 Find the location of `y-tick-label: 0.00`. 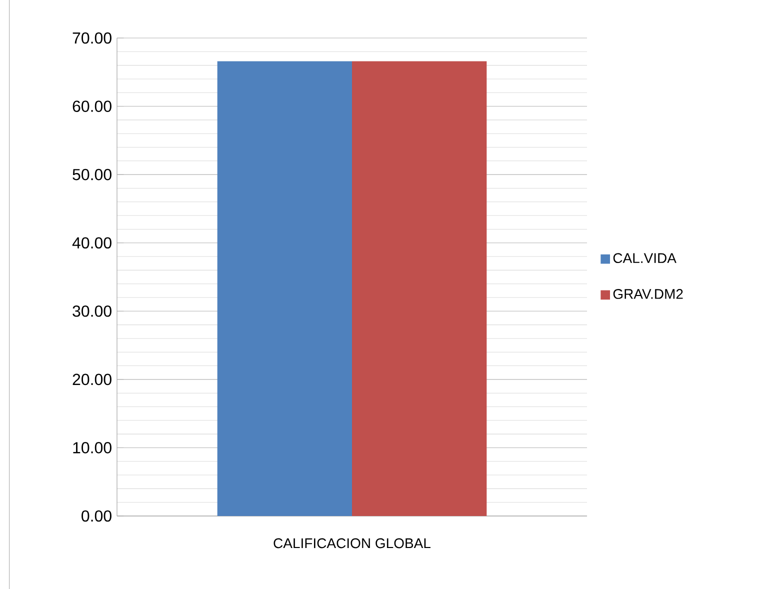

y-tick-label: 0.00 is located at coordinates (97, 516).